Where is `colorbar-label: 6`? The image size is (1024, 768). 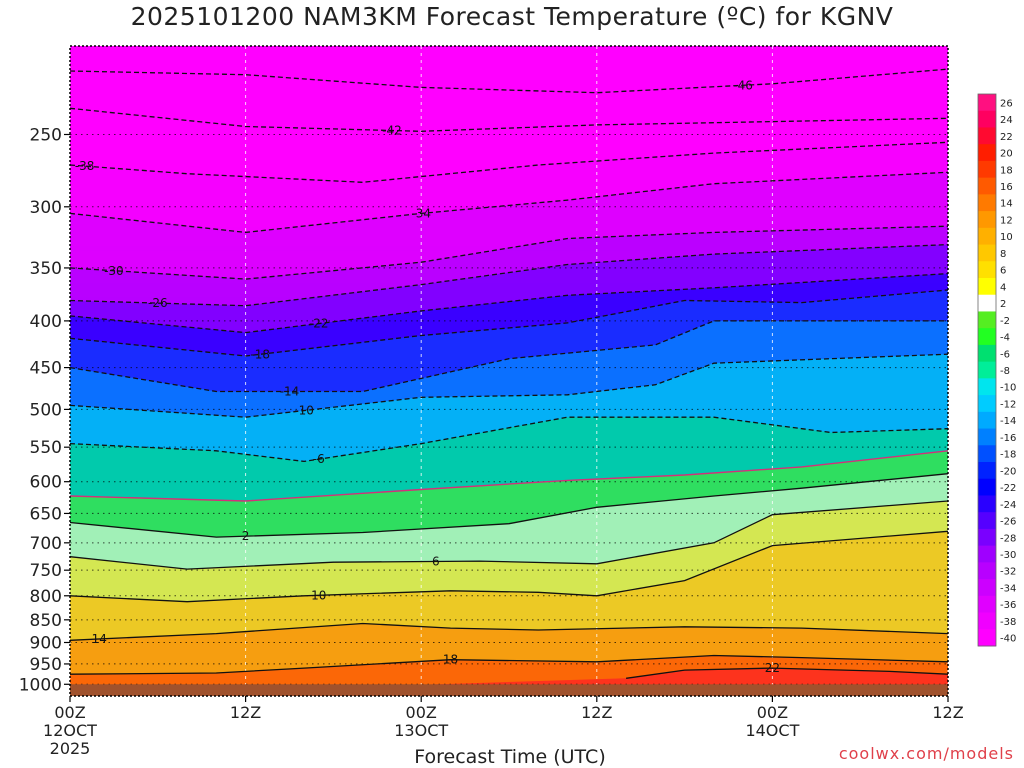
colorbar-label: 6 is located at coordinates (1003, 271).